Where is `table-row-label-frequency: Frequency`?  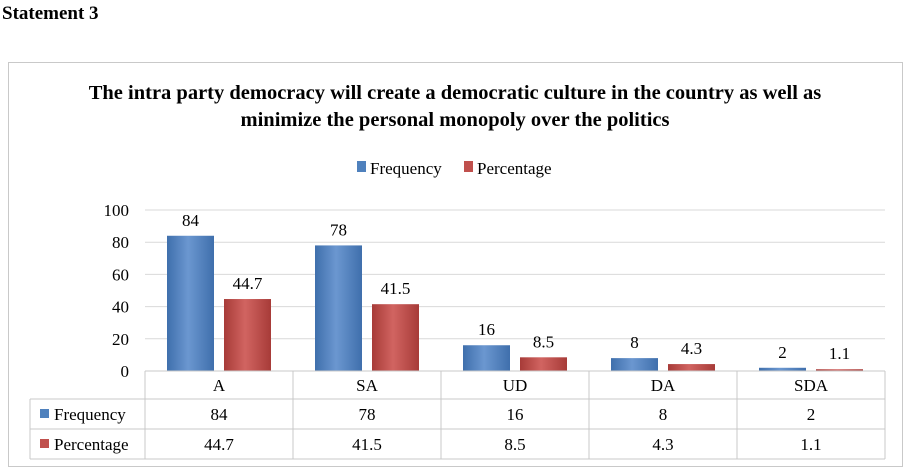 table-row-label-frequency: Frequency is located at coordinates (90, 414).